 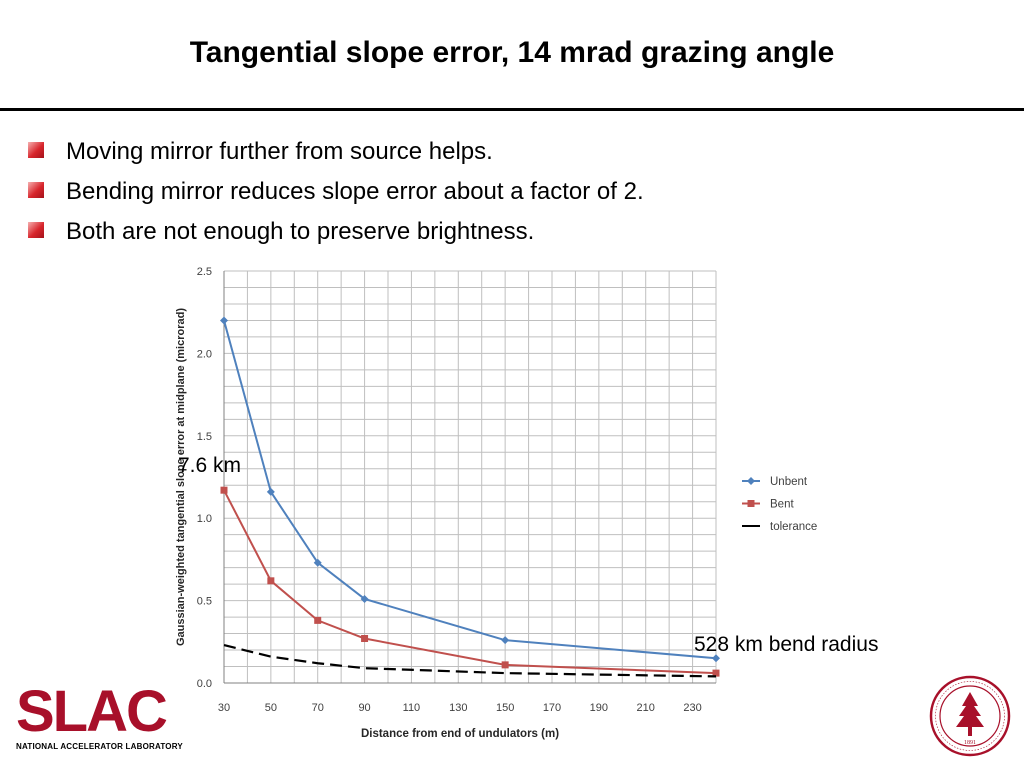 What do you see at coordinates (224, 708) in the screenshot?
I see `x-tick-label: 30` at bounding box center [224, 708].